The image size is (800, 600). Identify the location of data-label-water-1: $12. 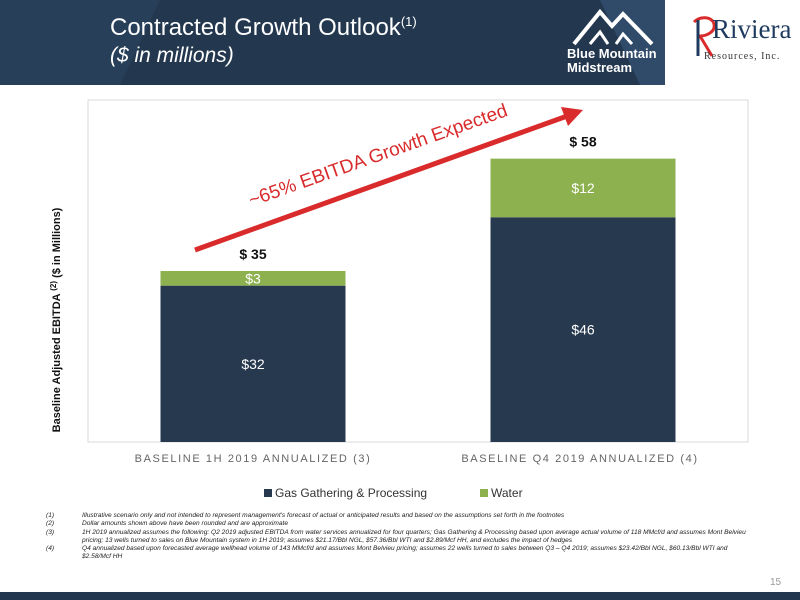
(583, 188).